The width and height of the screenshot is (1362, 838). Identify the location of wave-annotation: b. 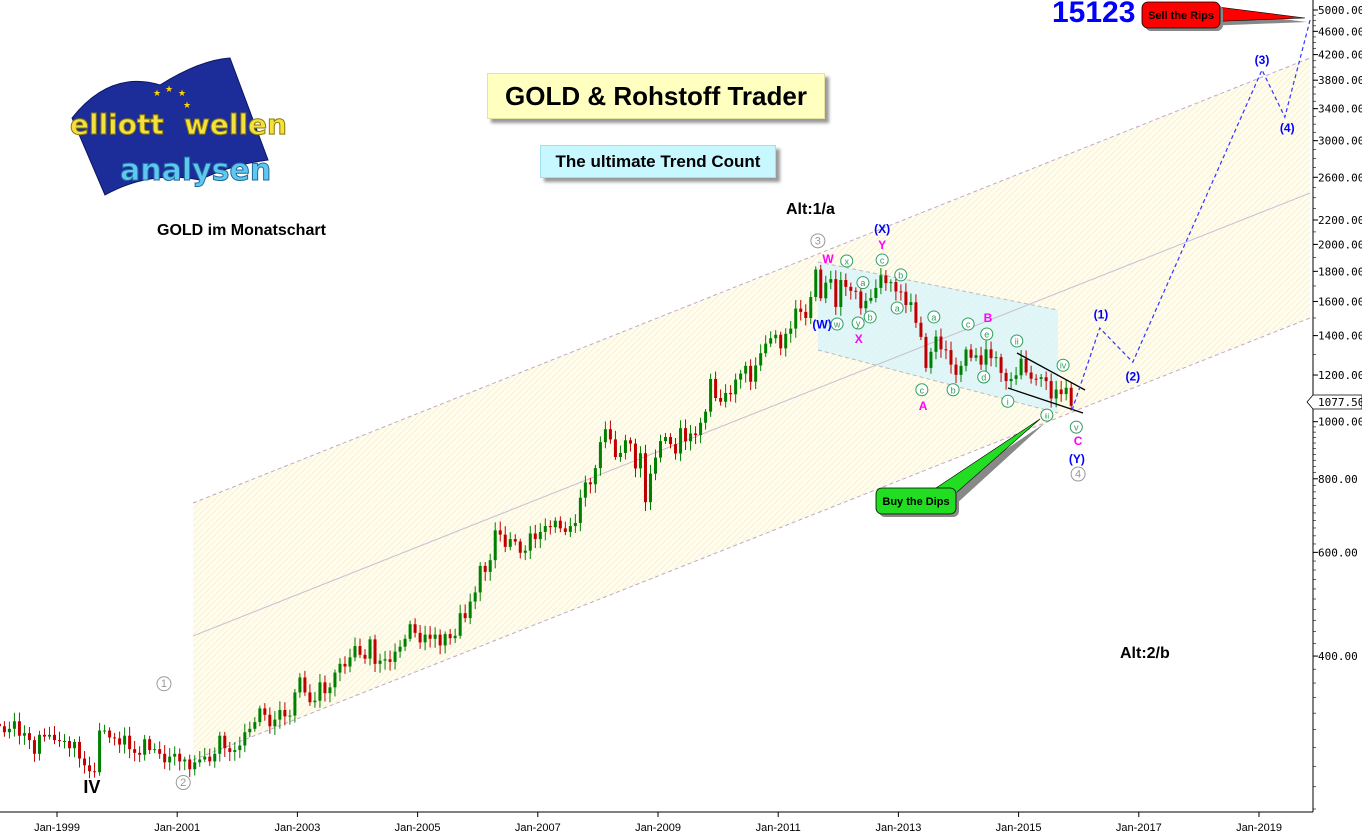
(870, 317).